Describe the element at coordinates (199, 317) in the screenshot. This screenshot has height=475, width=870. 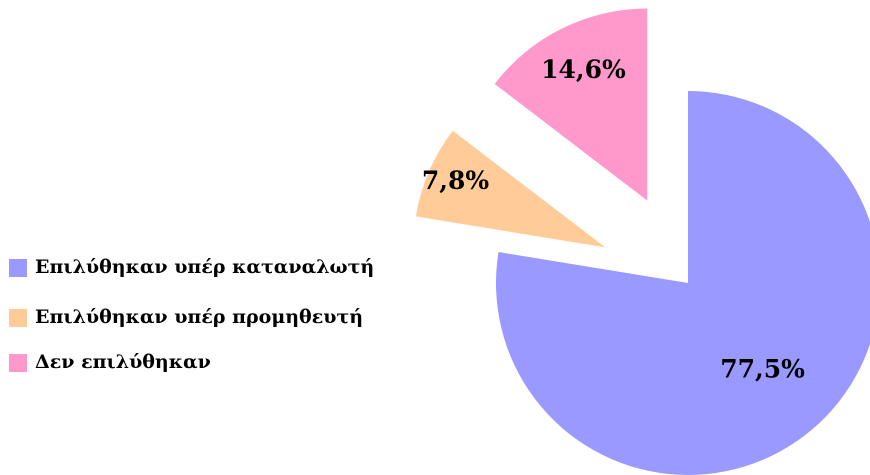
I see `legend-label: Επιλύθηκαν υπέρ προμηθευτή` at that location.